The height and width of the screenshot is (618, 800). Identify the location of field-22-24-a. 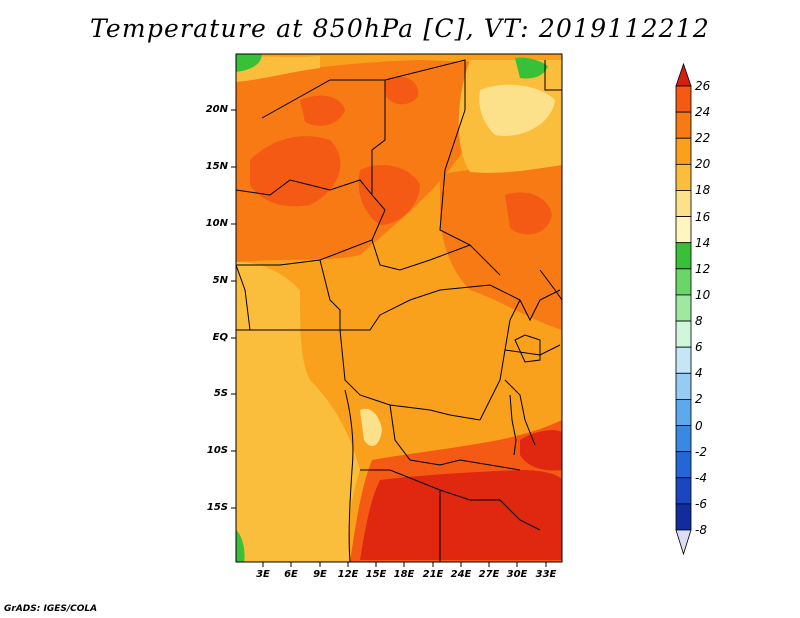
(295, 171).